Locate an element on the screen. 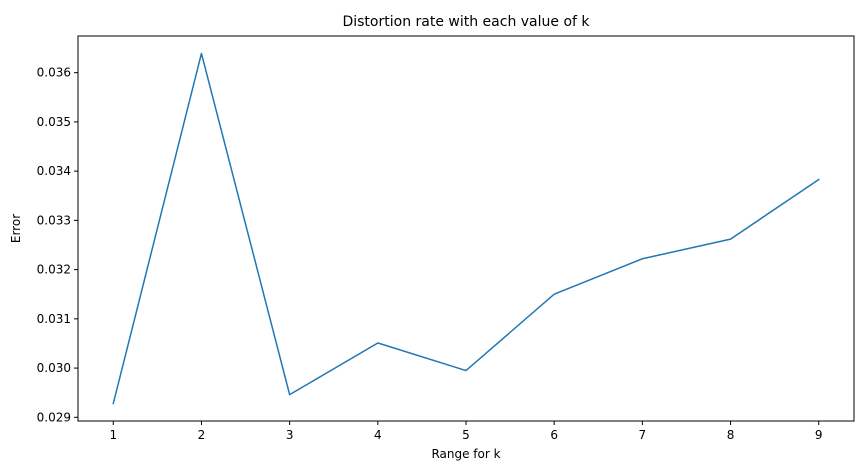 Image resolution: width=863 pixels, height=470 pixels. x-axis: 1 2 3 4 5 6 7 8 9 is located at coordinates (466, 431).